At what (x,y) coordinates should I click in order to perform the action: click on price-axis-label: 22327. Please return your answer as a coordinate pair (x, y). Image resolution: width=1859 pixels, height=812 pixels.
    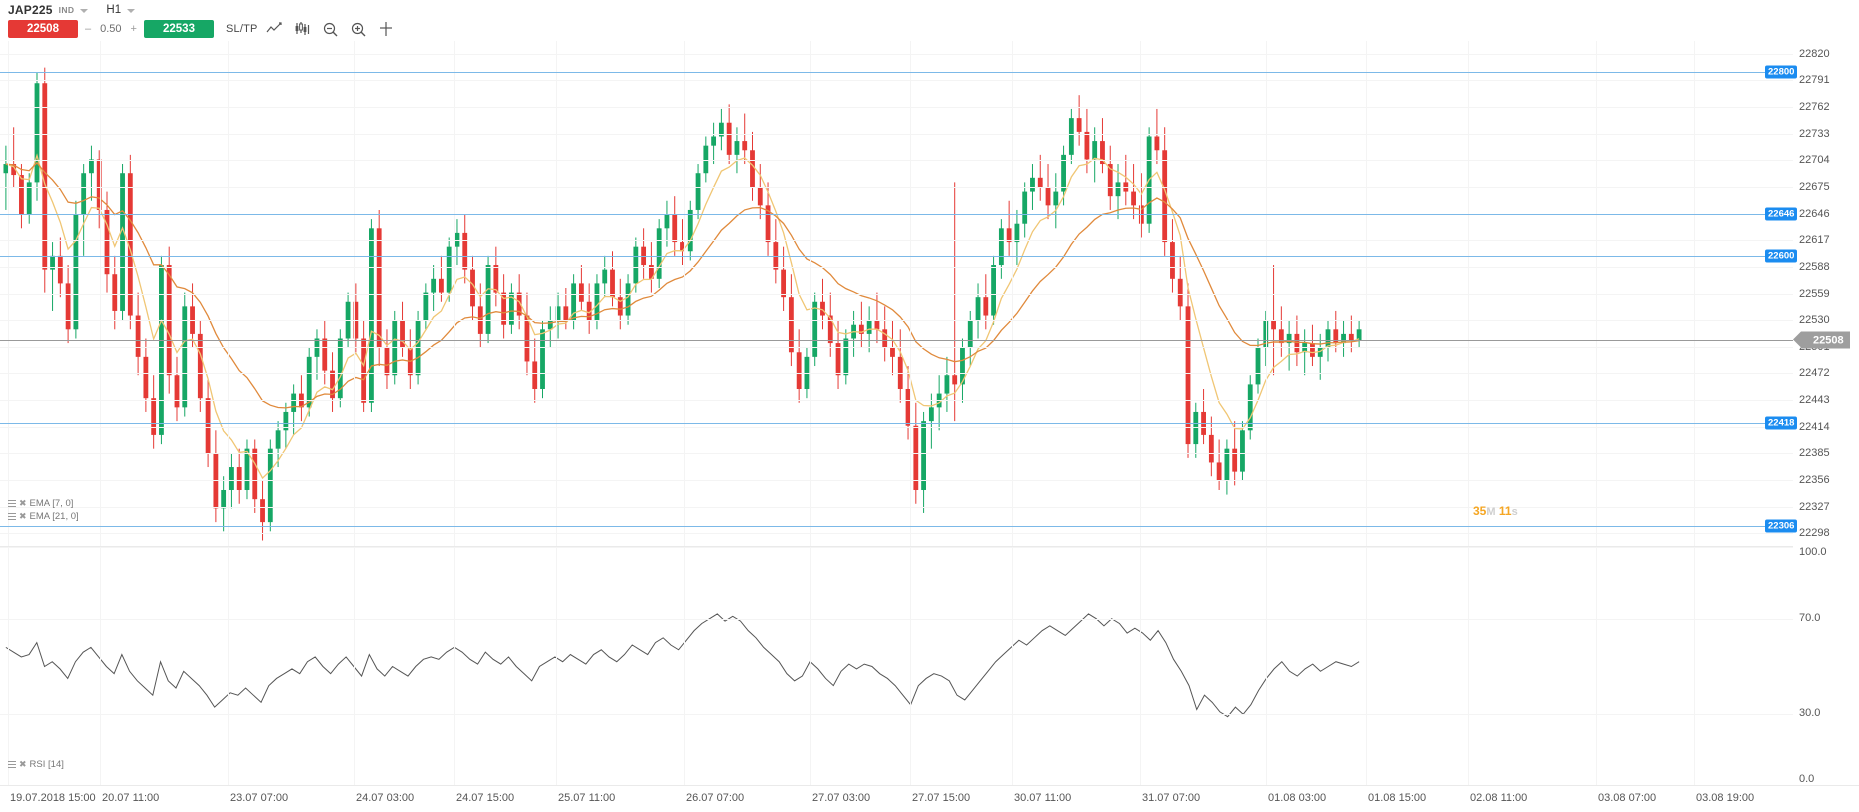
    Looking at the image, I should click on (1814, 506).